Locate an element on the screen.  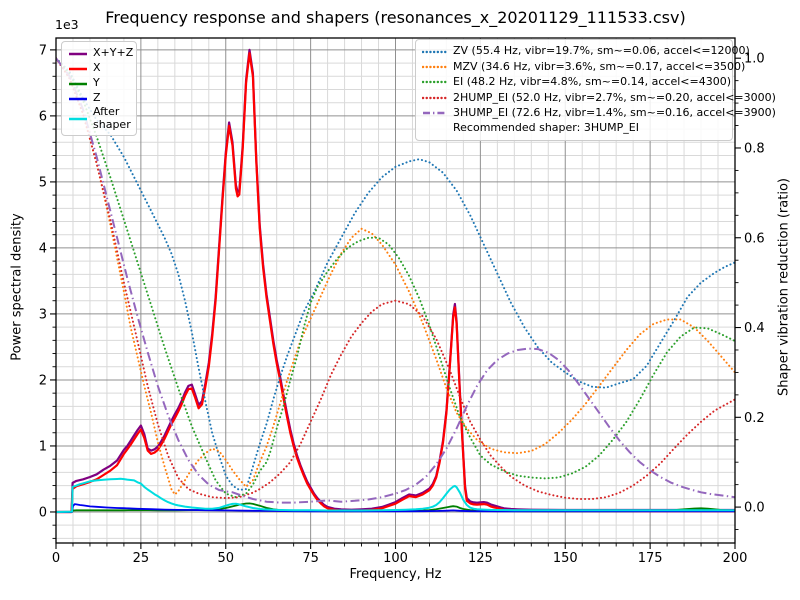
legend-psd: X+Y+Z X Y Z After shaper is located at coordinates (99, 89).